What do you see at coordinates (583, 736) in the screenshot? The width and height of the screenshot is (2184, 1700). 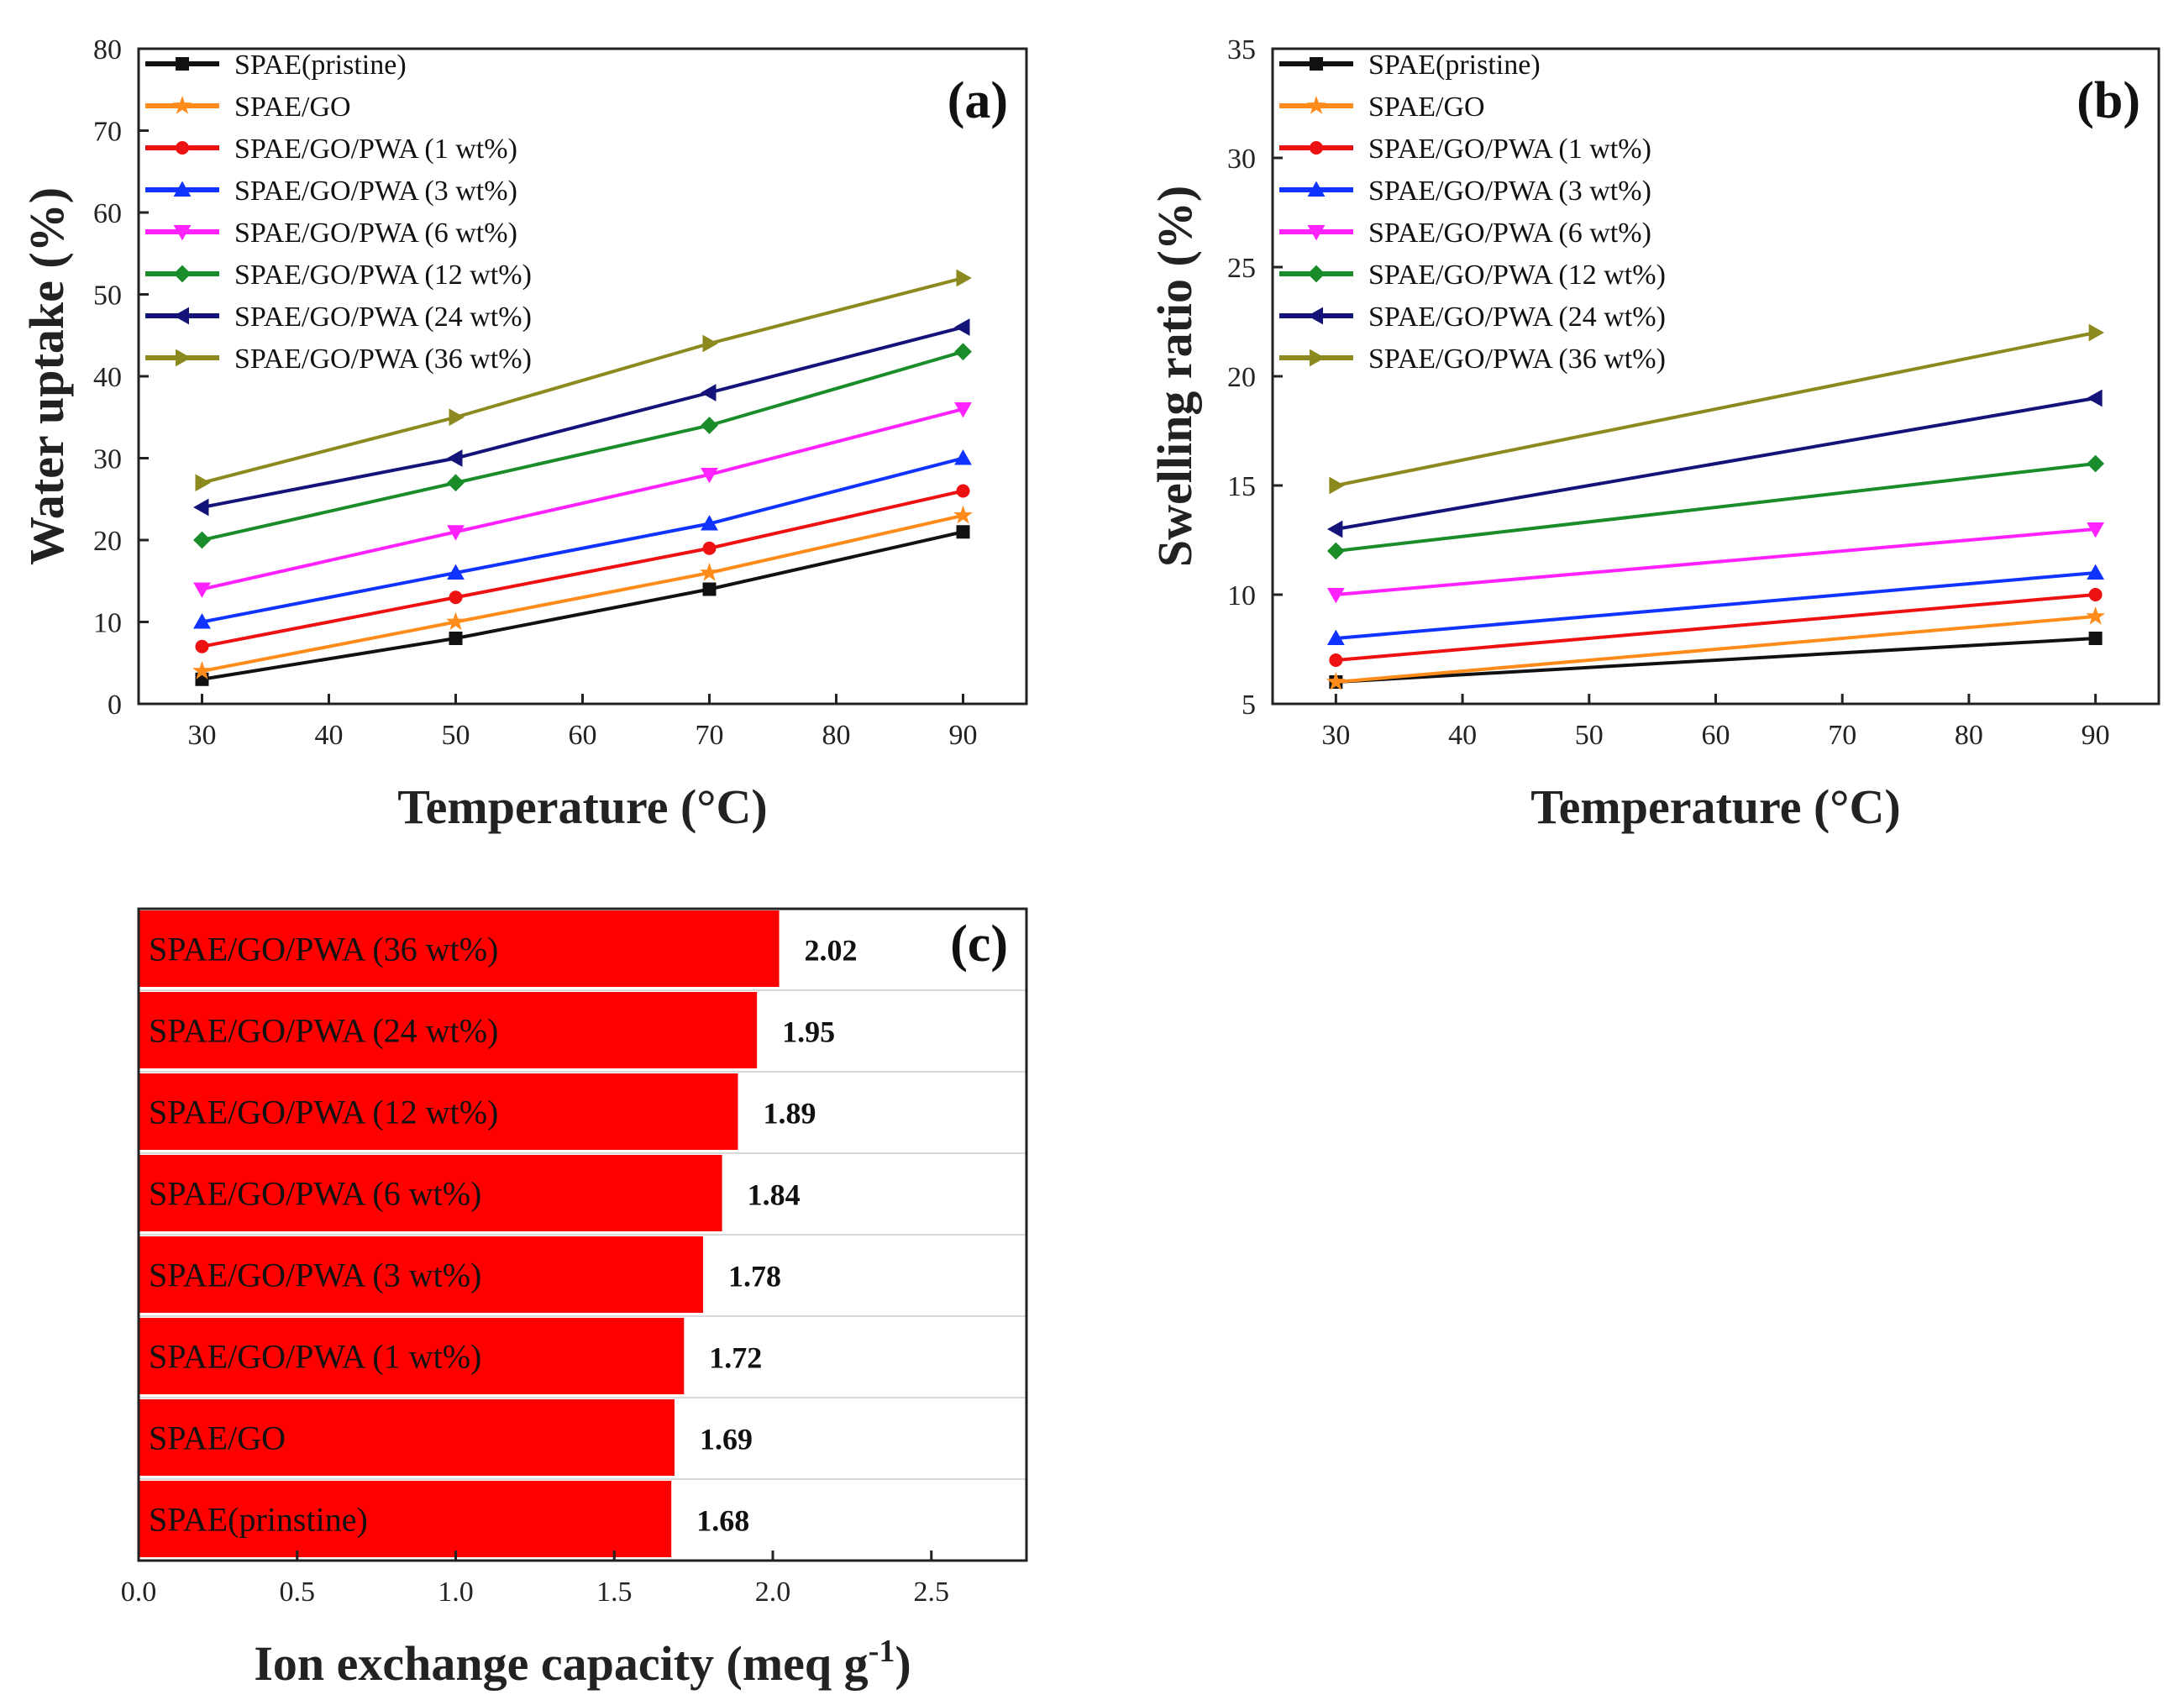 I see `x-tick-label: 60` at bounding box center [583, 736].